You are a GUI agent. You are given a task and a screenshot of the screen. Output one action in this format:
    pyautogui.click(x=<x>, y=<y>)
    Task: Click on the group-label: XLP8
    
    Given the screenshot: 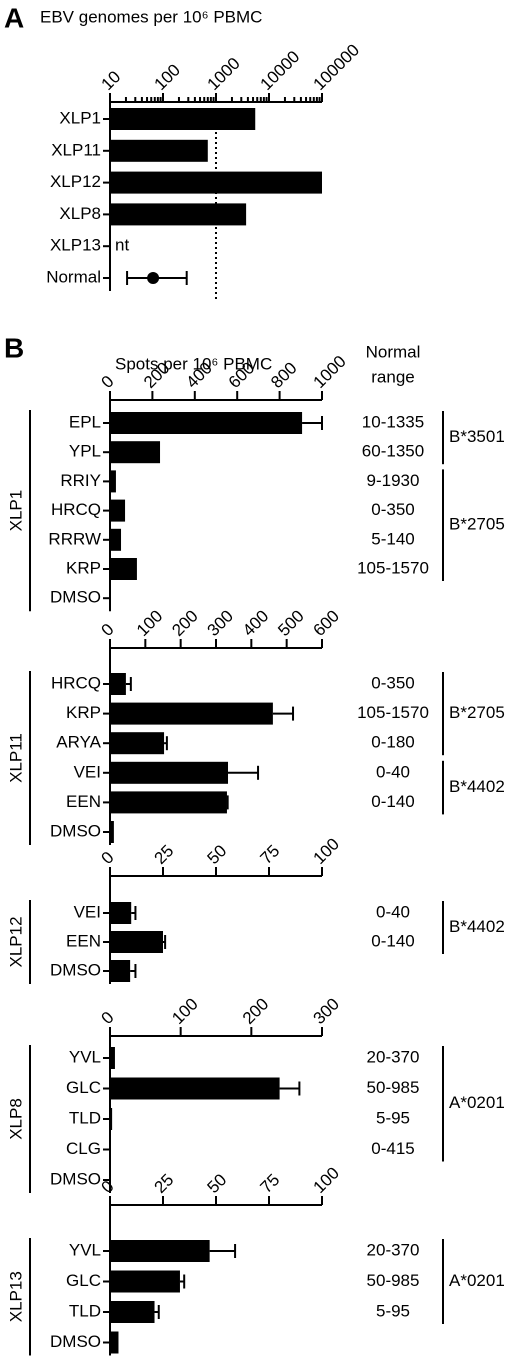 What is the action you would take?
    pyautogui.click(x=15, y=1119)
    